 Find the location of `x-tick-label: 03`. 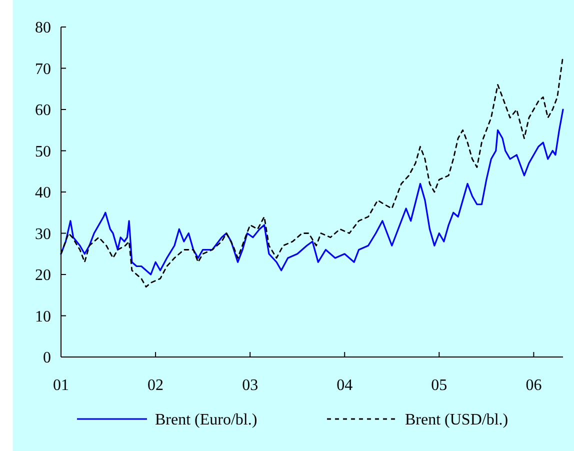

x-tick-label: 03 is located at coordinates (250, 385).